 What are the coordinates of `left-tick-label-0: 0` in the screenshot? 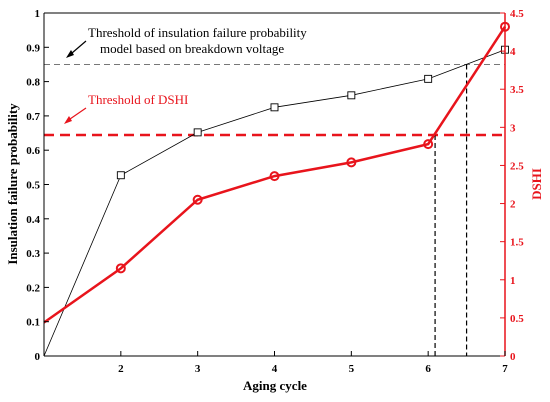 It's located at (38, 357).